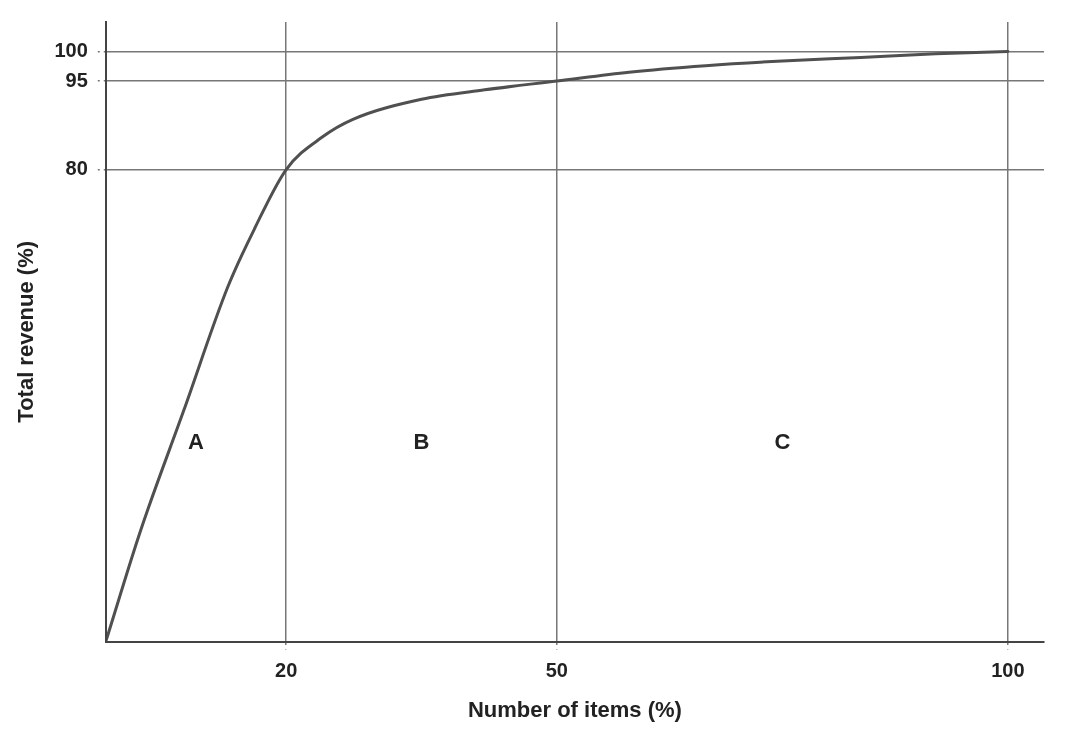 The image size is (1069, 733). What do you see at coordinates (76, 79) in the screenshot?
I see `y-tick-label: 95` at bounding box center [76, 79].